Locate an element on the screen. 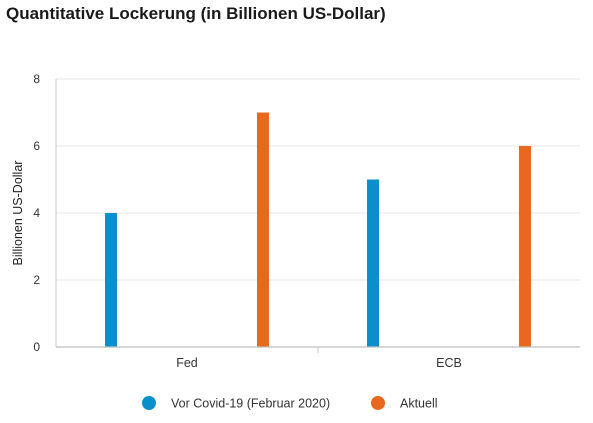  y-tick-label: 0 is located at coordinates (36, 347).